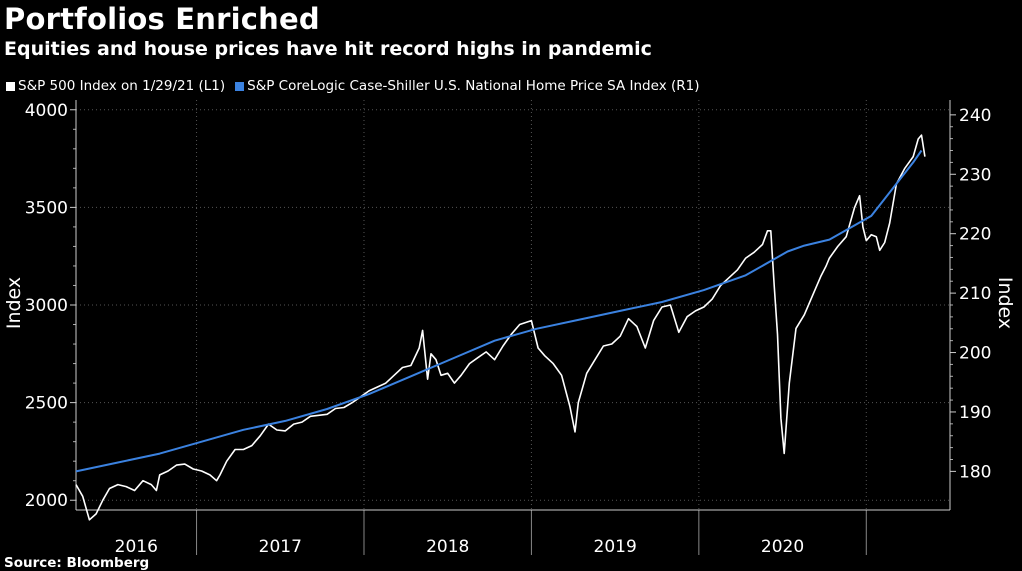 The image size is (1022, 571). Describe the element at coordinates (77, 563) in the screenshot. I see `source-note: Source: Bloomberg` at that location.